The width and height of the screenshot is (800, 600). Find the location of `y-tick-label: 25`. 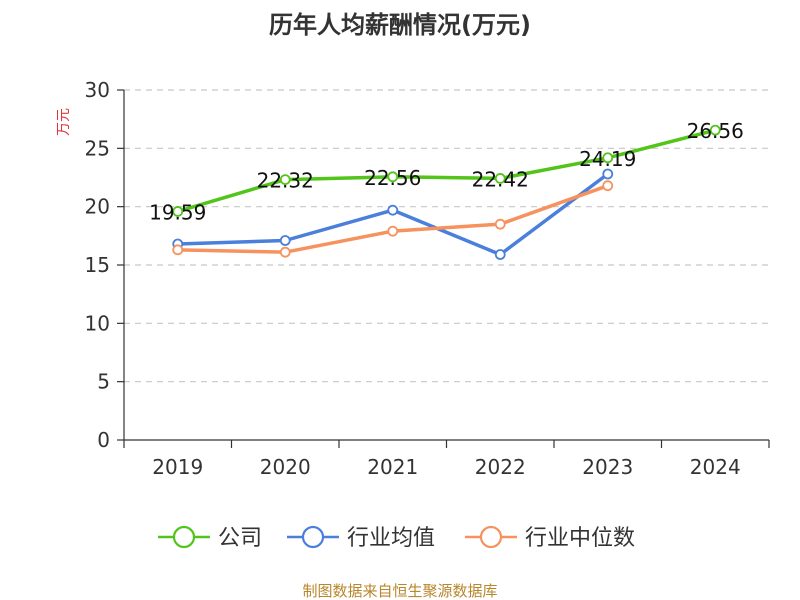

y-tick-label: 25 is located at coordinates (97, 148).